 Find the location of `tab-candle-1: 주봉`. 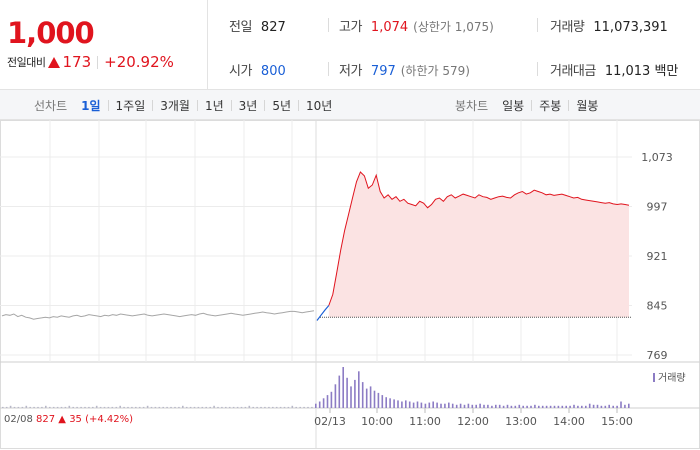

tab-candle-1: 주봉 is located at coordinates (550, 105).